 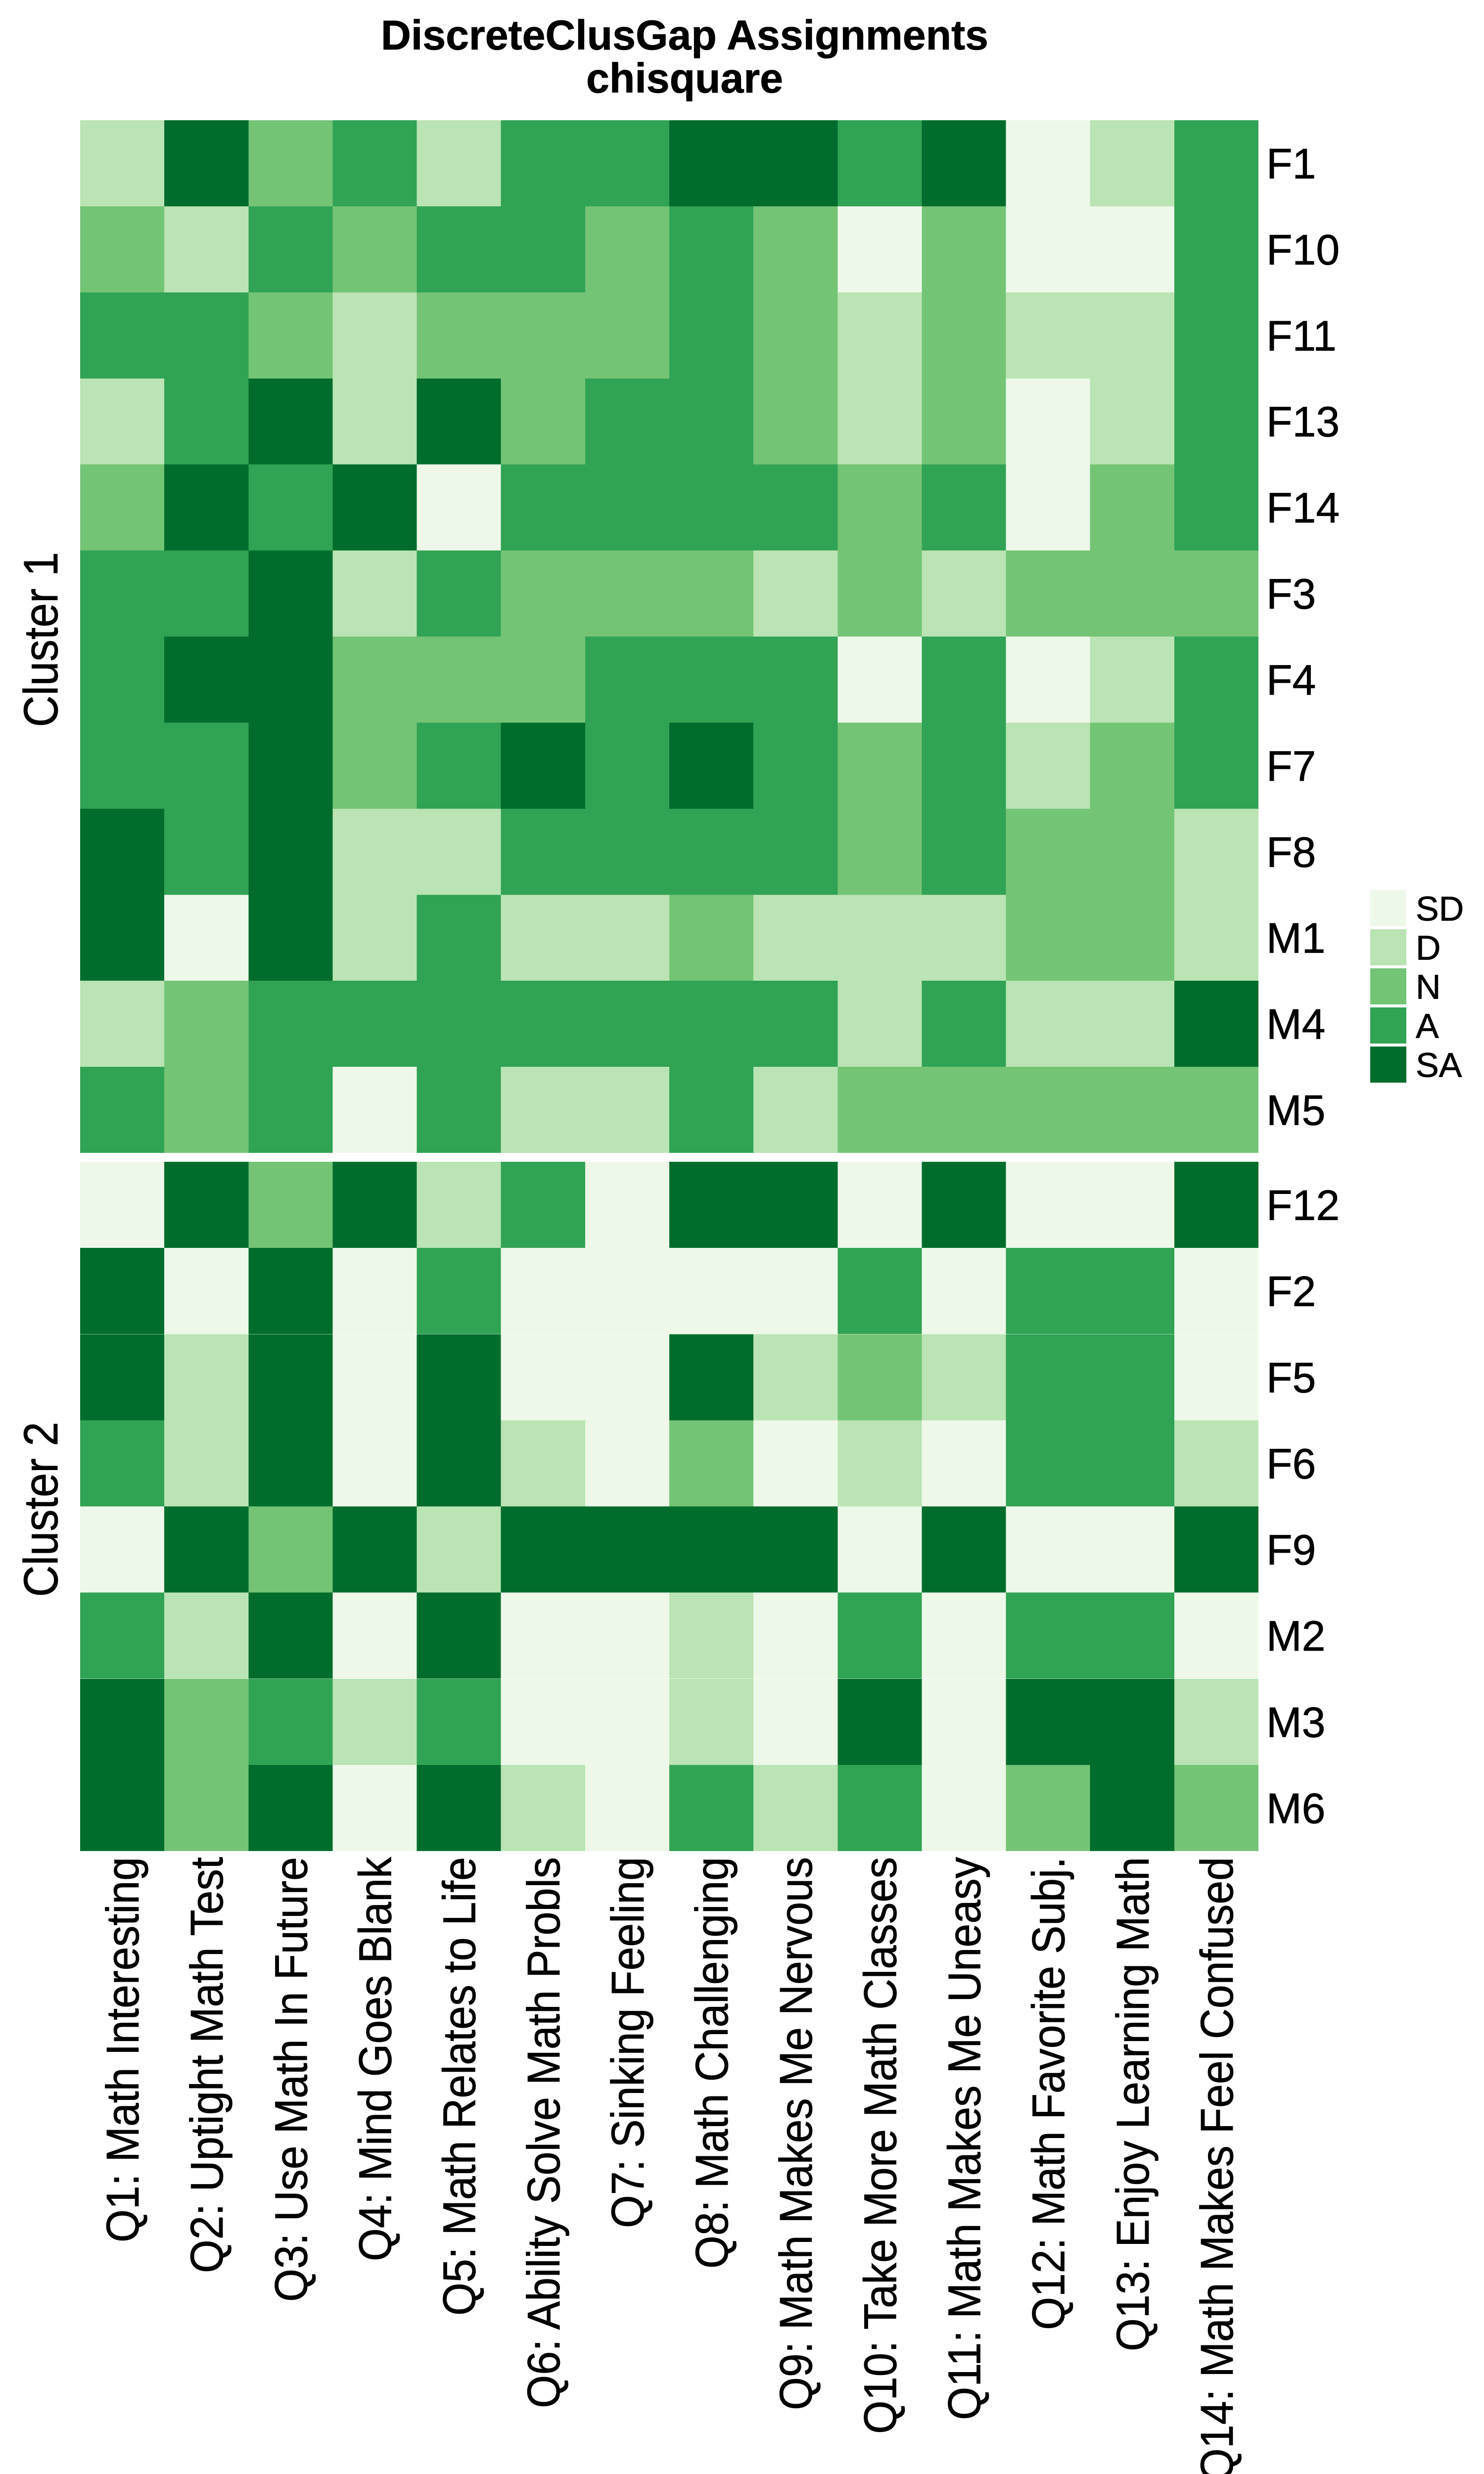 What do you see at coordinates (206, 2065) in the screenshot?
I see `svg-text: Q2: Uptight Math Test` at bounding box center [206, 2065].